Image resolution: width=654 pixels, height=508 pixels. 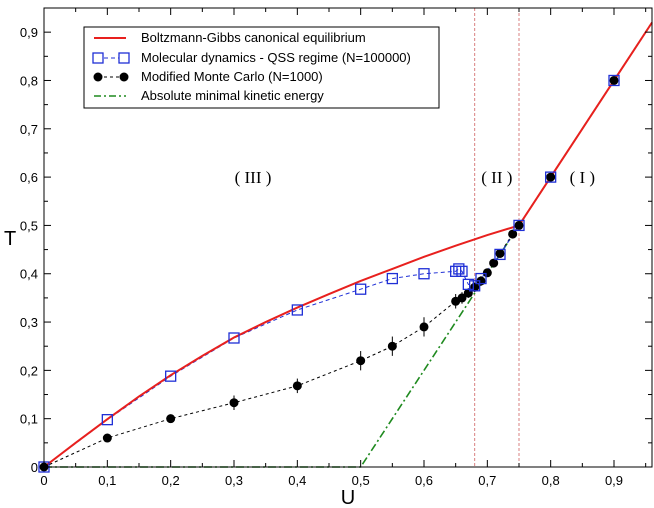 What do you see at coordinates (29, 419) in the screenshot?
I see `y-tick-label-1: 0,1` at bounding box center [29, 419].